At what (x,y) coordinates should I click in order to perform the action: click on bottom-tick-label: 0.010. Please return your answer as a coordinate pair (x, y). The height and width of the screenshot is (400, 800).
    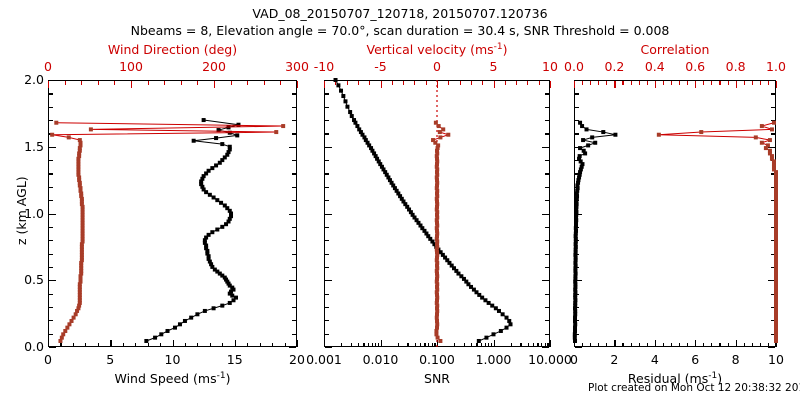
    Looking at the image, I should click on (380, 359).